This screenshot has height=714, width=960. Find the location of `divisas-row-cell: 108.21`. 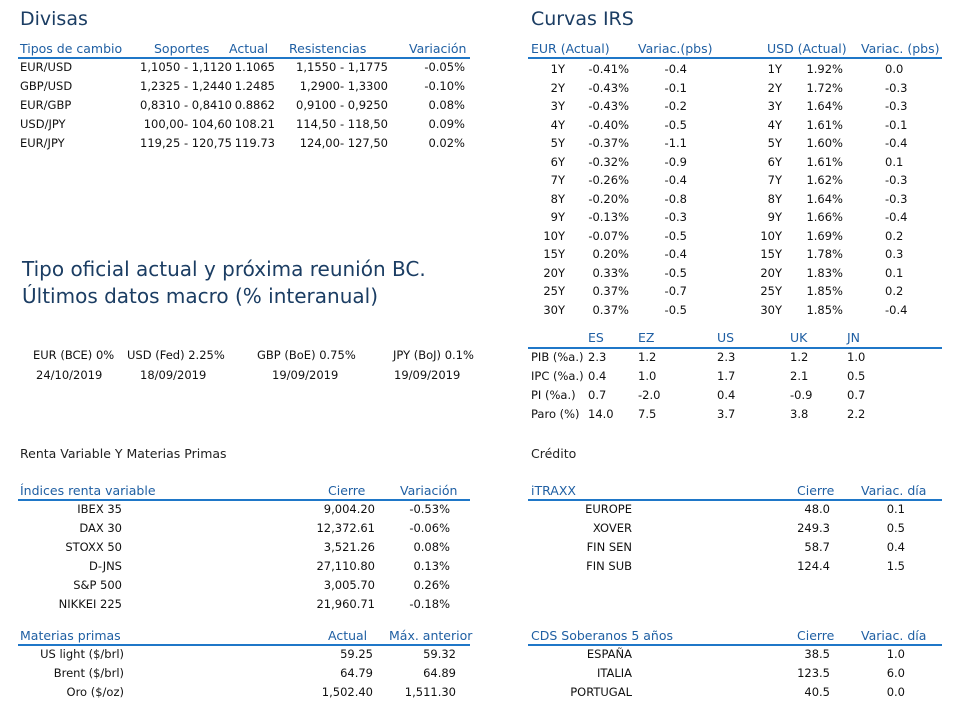

divisas-row-cell: 108.21 is located at coordinates (254, 124).